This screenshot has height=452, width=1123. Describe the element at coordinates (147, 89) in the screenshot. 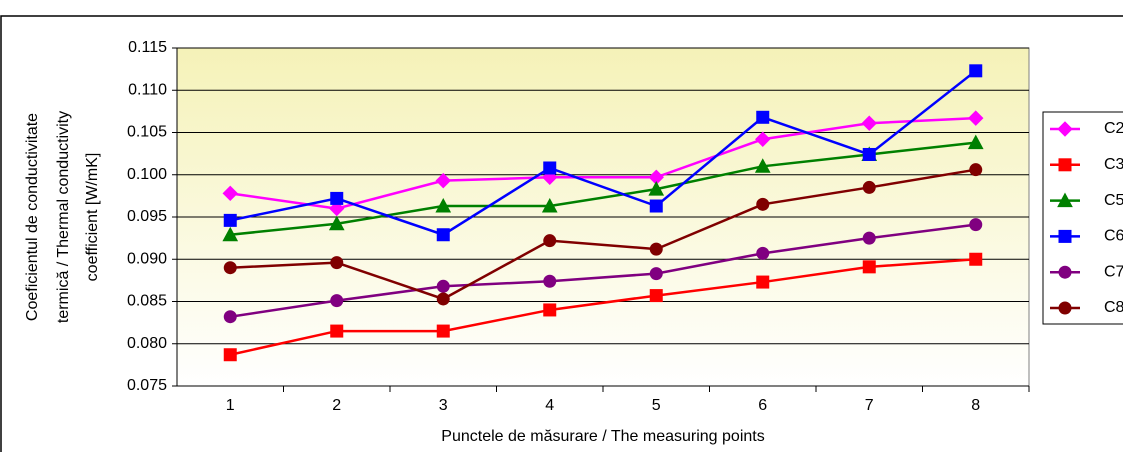

I see `y-tick-label: 0.110` at that location.